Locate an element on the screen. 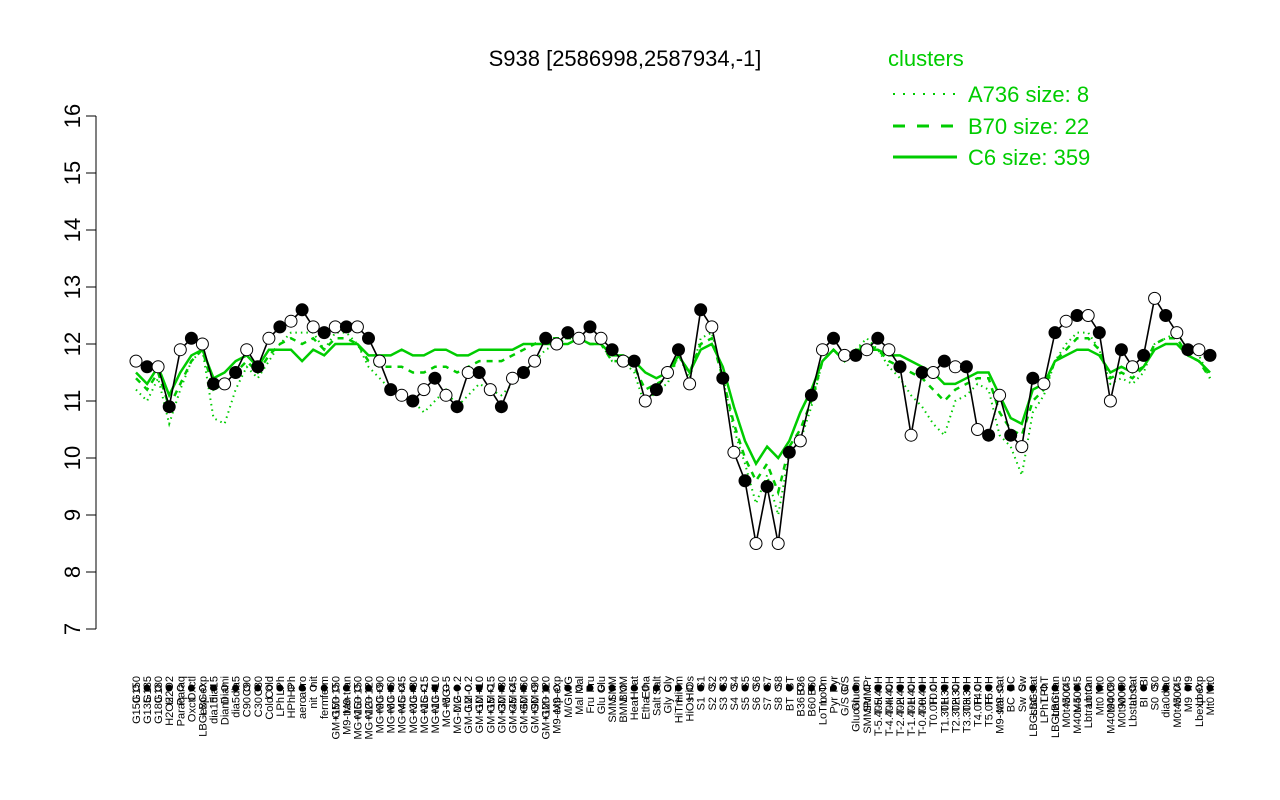  y-tick-label: 7 is located at coordinates (72, 629).